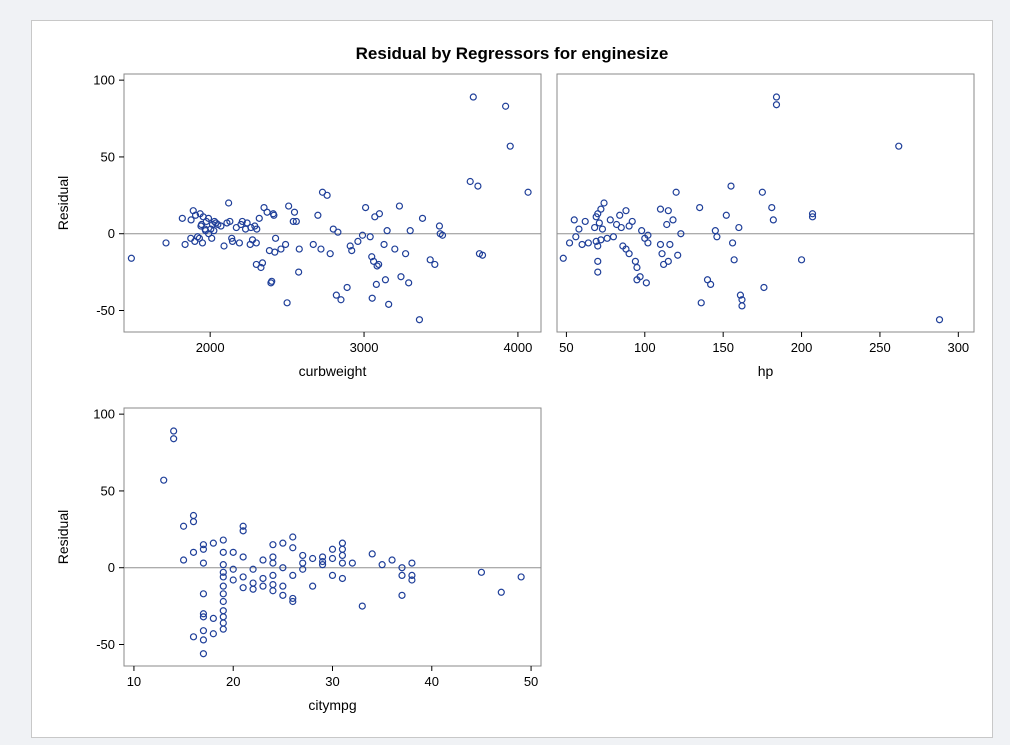  I want to click on y-tick-label: 50, so click(108, 156).